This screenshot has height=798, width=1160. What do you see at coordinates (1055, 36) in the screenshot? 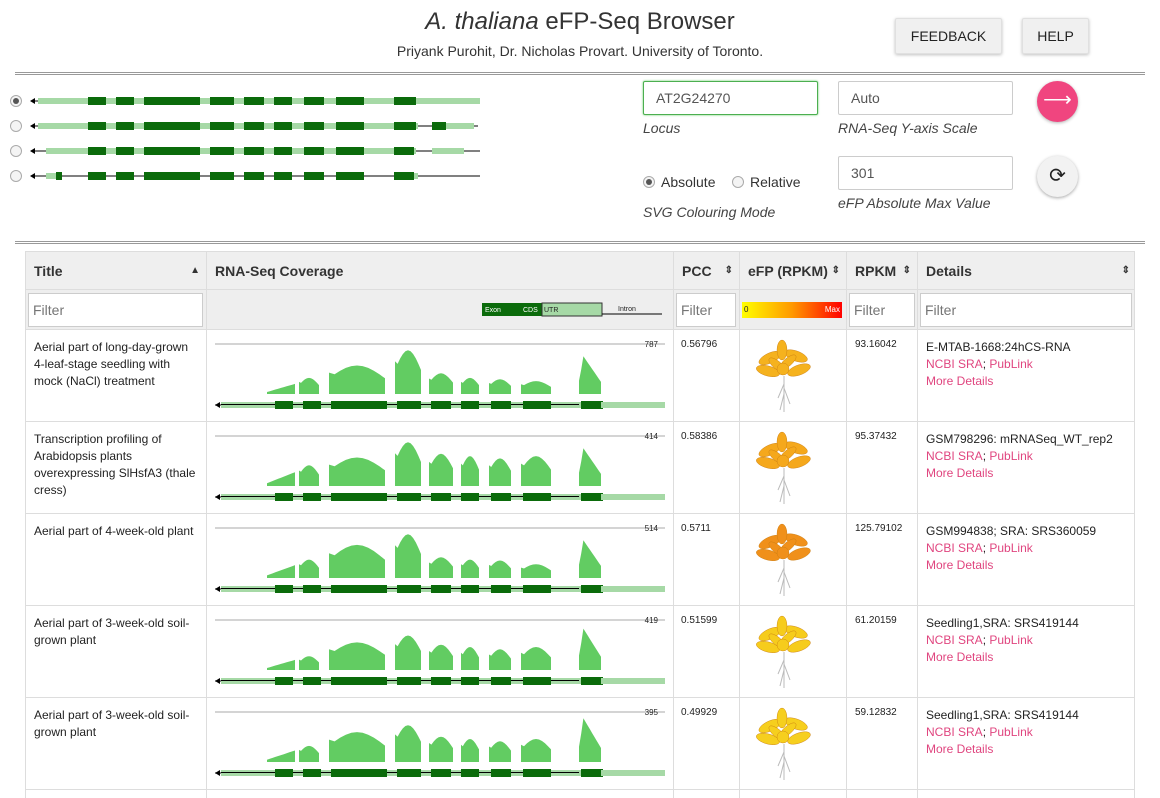
I see `help-button: HELP` at bounding box center [1055, 36].